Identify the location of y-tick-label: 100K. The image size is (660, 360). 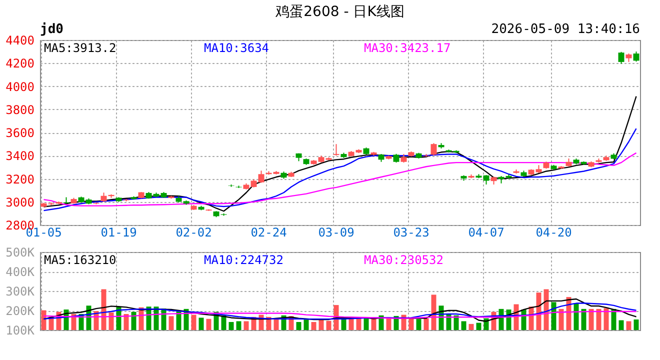
(21, 331).